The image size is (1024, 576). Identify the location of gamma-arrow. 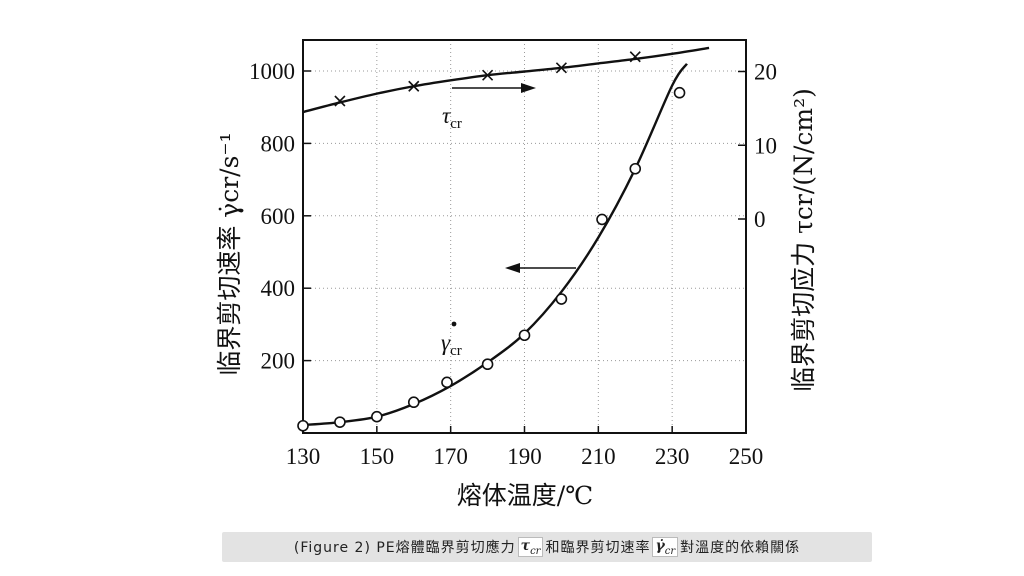
(540, 268).